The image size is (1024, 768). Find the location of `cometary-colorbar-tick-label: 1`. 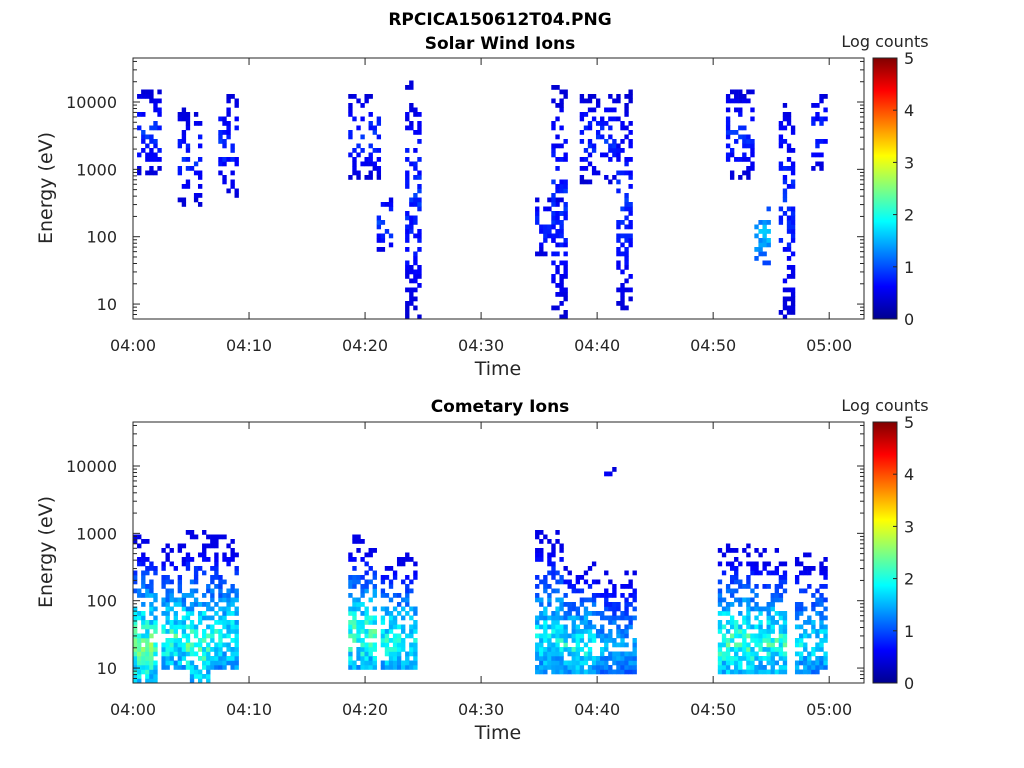

cometary-colorbar-tick-label: 1 is located at coordinates (909, 631).